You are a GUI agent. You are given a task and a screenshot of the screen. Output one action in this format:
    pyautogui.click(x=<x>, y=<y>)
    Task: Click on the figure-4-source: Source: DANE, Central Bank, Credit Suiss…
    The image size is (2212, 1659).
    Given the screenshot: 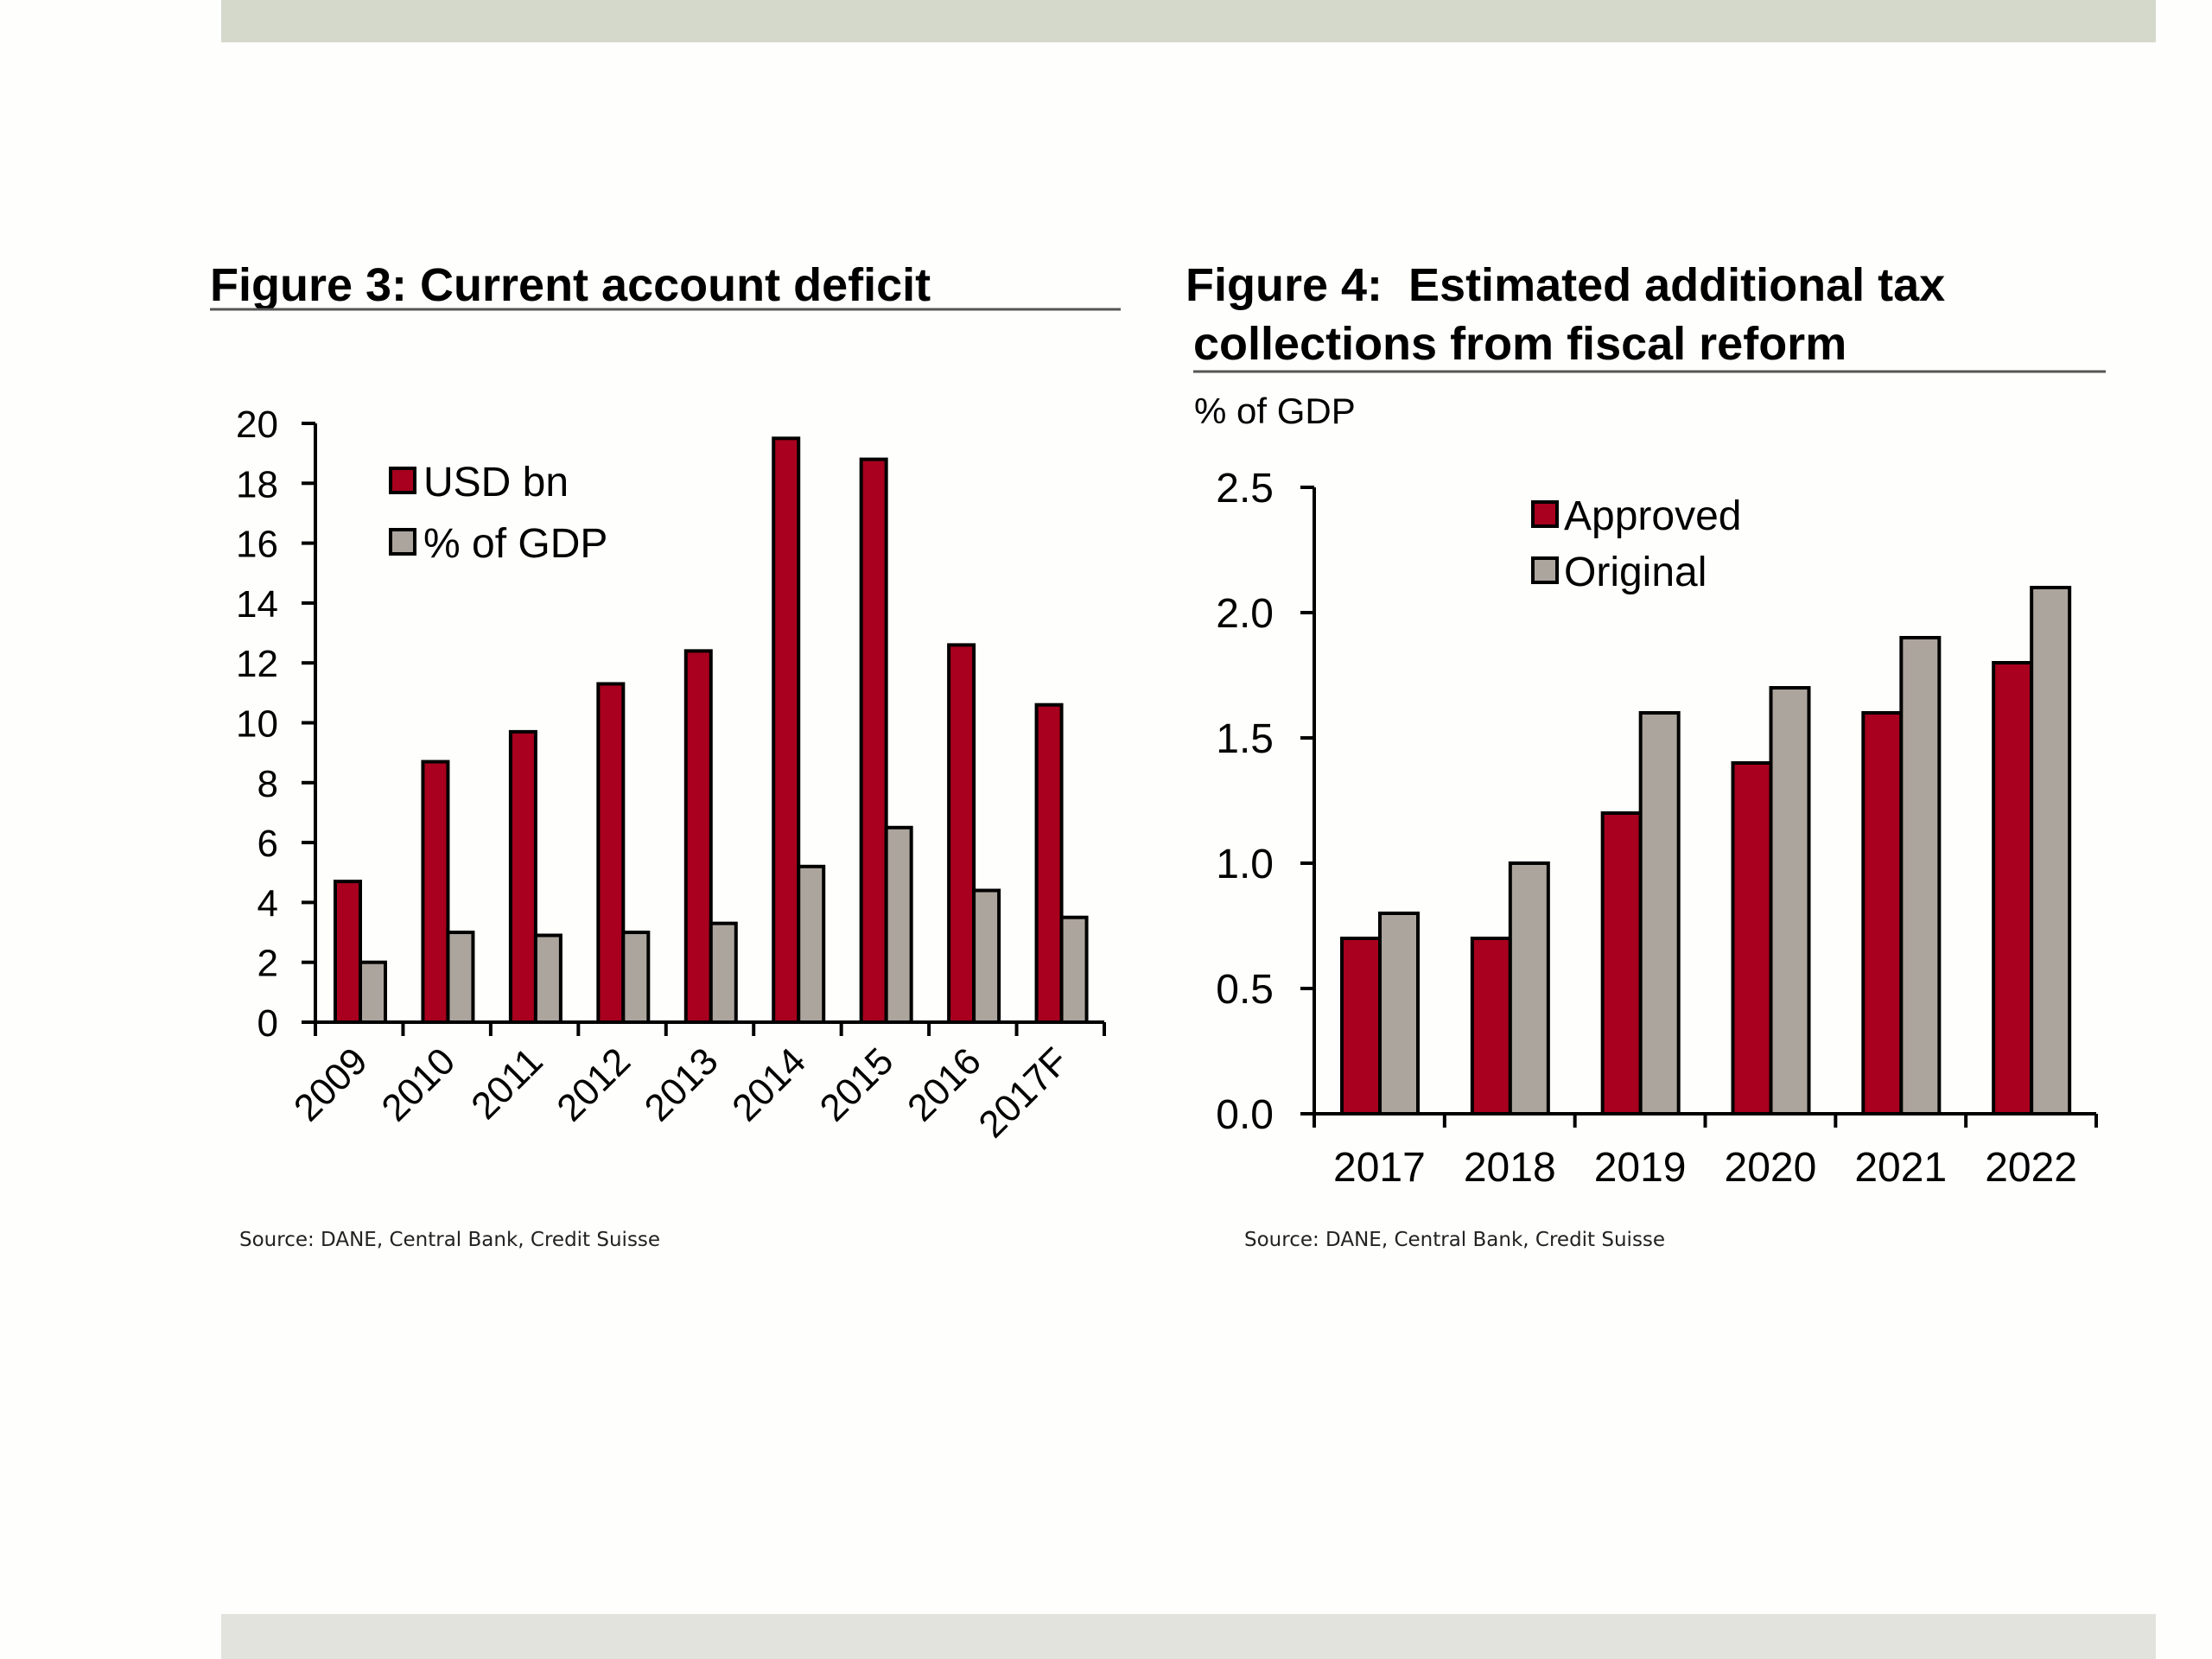 What is the action you would take?
    pyautogui.click(x=1454, y=1240)
    